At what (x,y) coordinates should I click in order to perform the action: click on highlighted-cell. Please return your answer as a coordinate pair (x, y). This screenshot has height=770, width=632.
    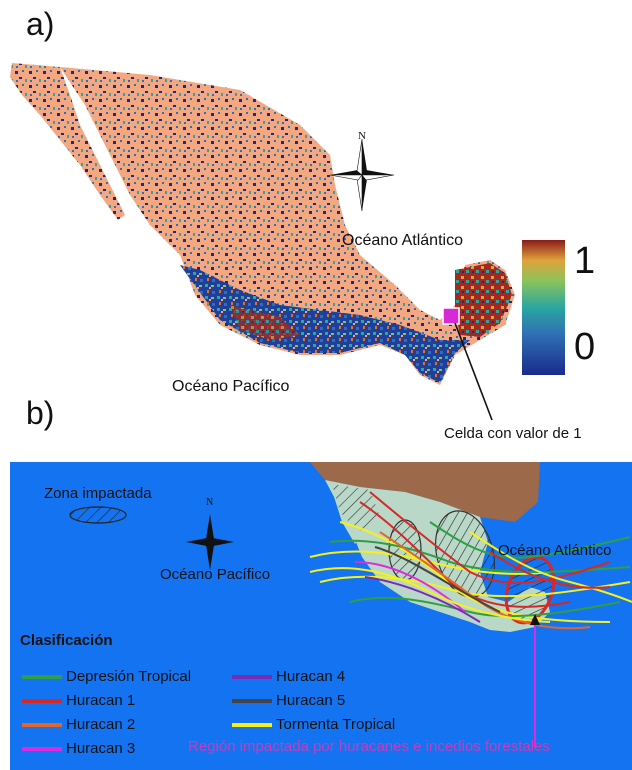
    Looking at the image, I should click on (451, 316).